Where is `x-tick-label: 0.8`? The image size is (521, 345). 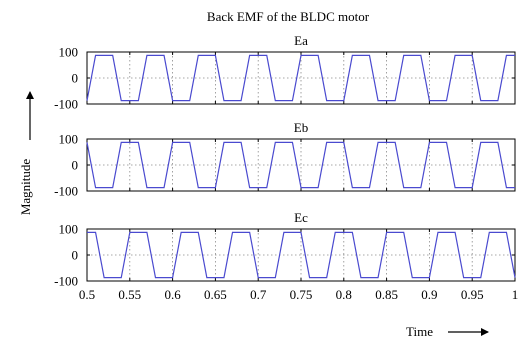
x-tick-label: 0.8 is located at coordinates (344, 294).